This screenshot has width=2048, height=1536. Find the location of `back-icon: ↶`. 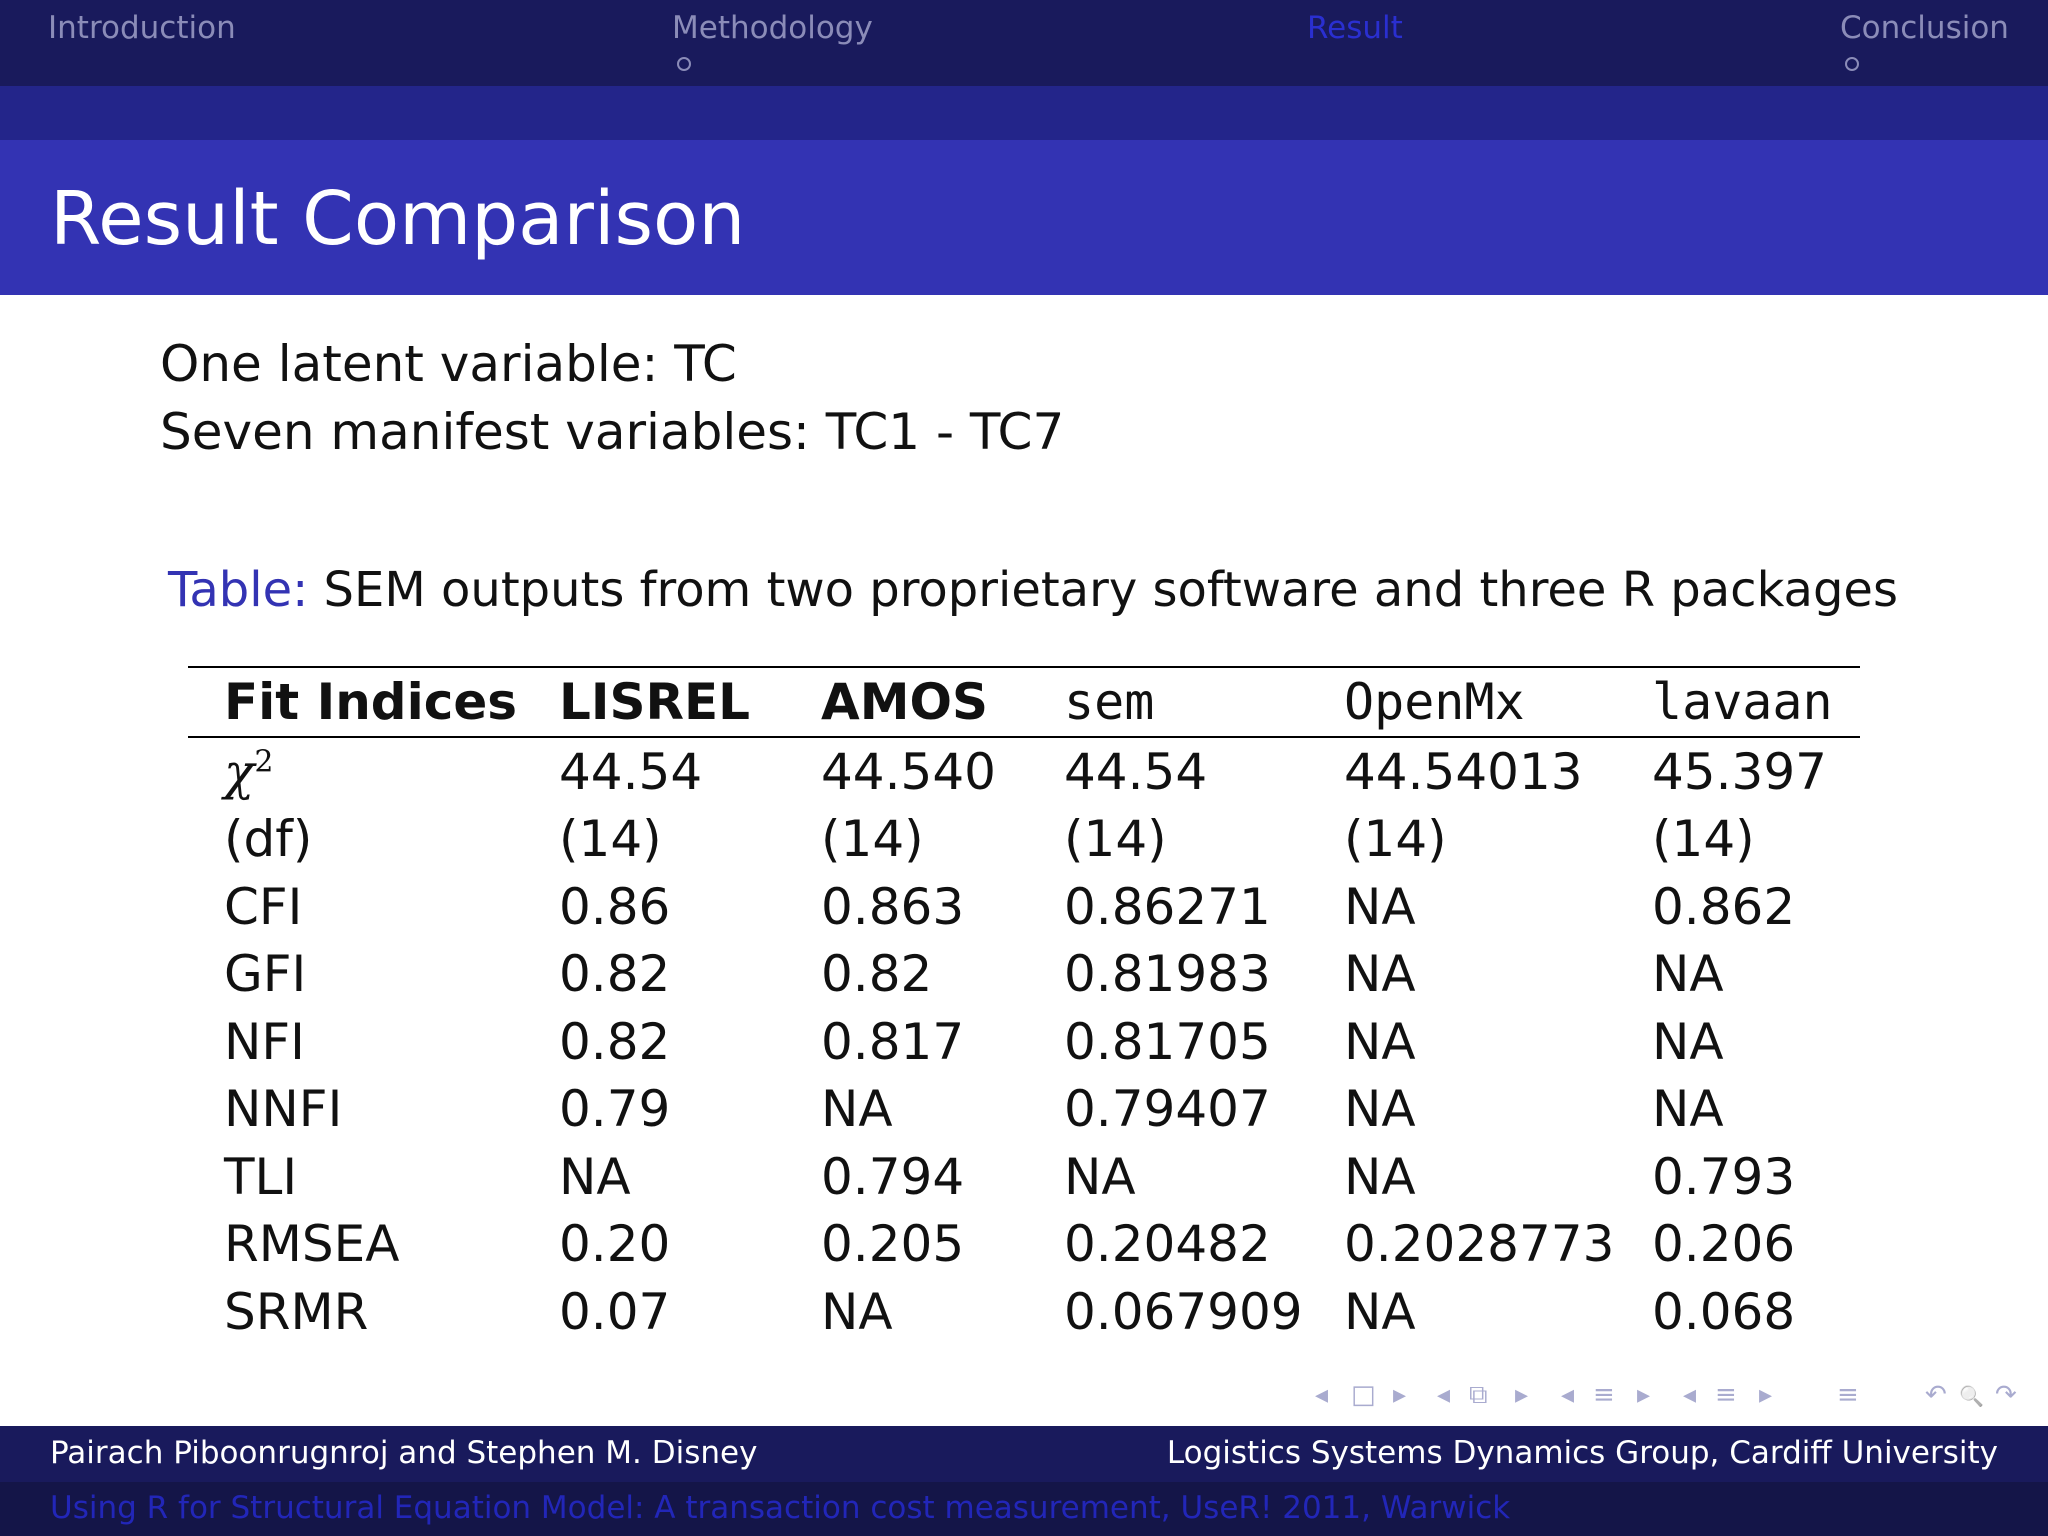

back-icon: ↶ is located at coordinates (1936, 1395).